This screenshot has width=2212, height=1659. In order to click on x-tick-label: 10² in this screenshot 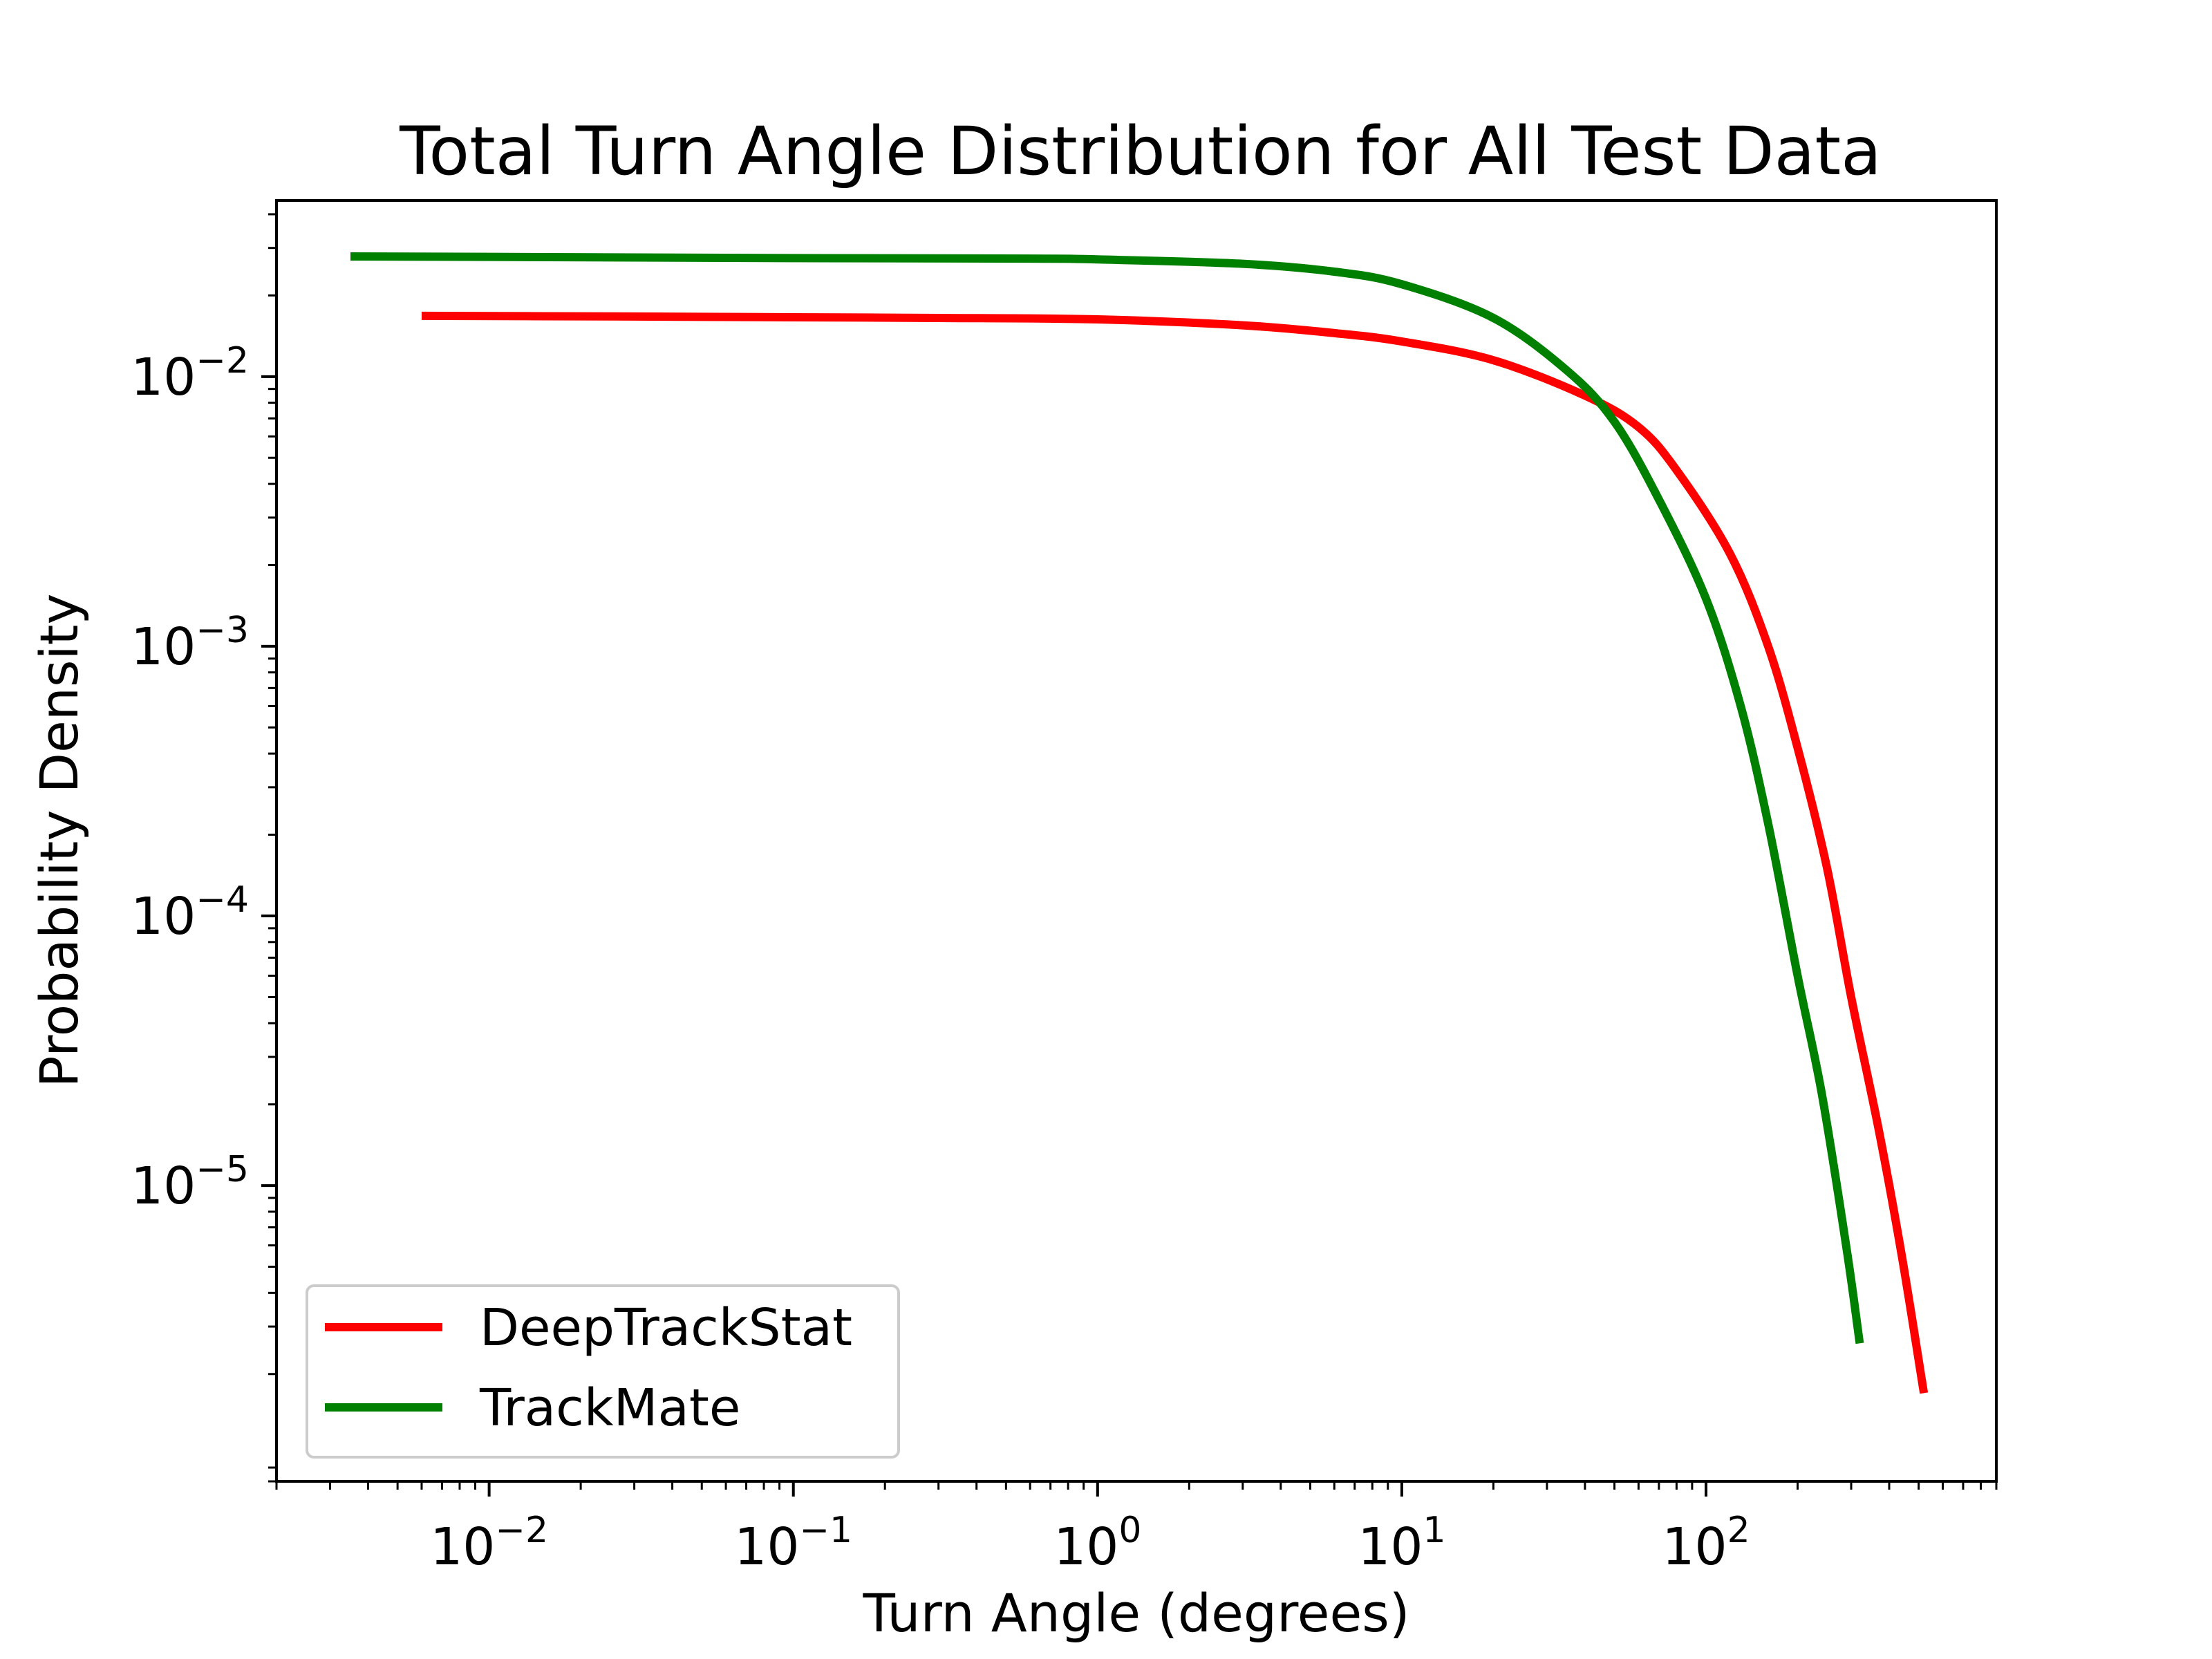, I will do `click(1706, 1544)`.